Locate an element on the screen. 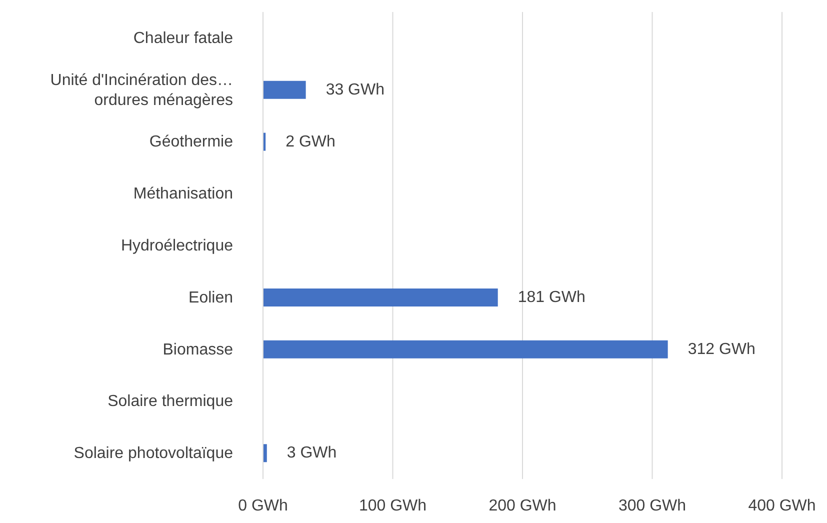 This screenshot has height=523, width=827. x-tick-label: 200 GWh is located at coordinates (522, 505).